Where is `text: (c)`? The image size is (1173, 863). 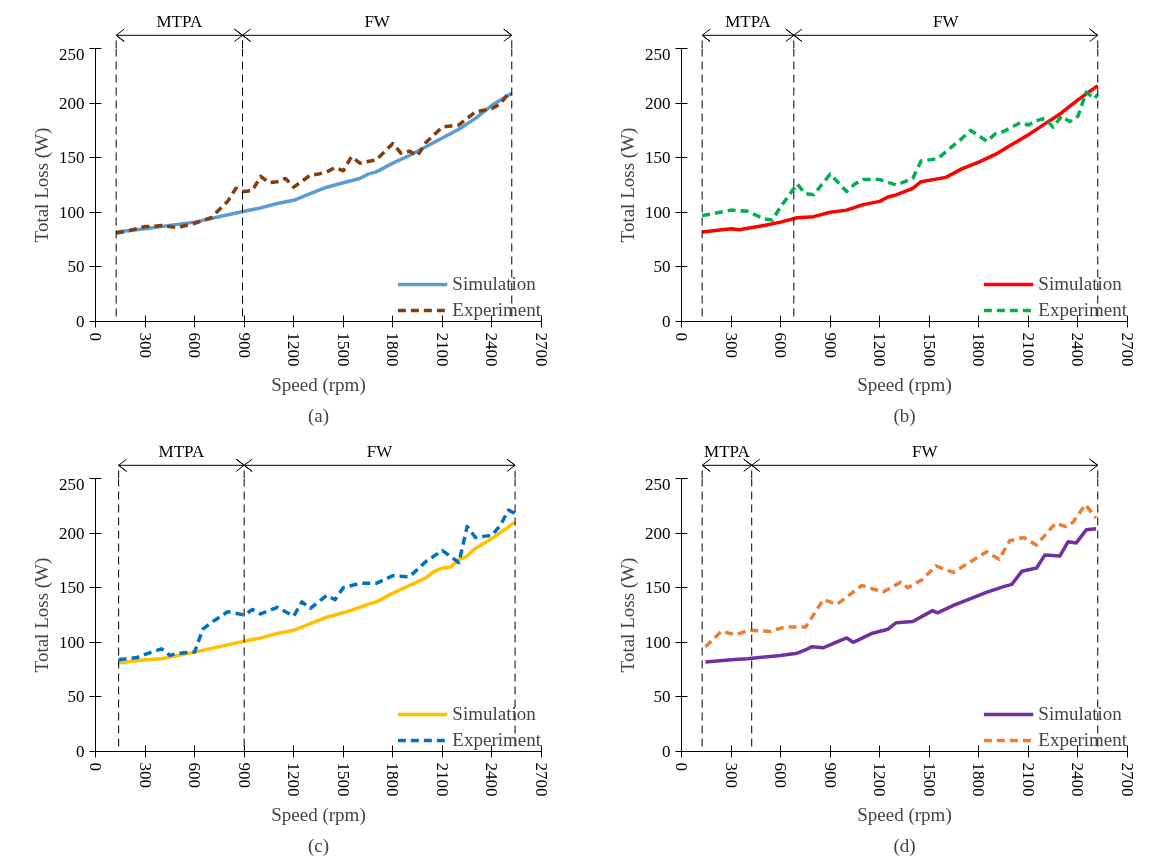
text: (c) is located at coordinates (318, 845).